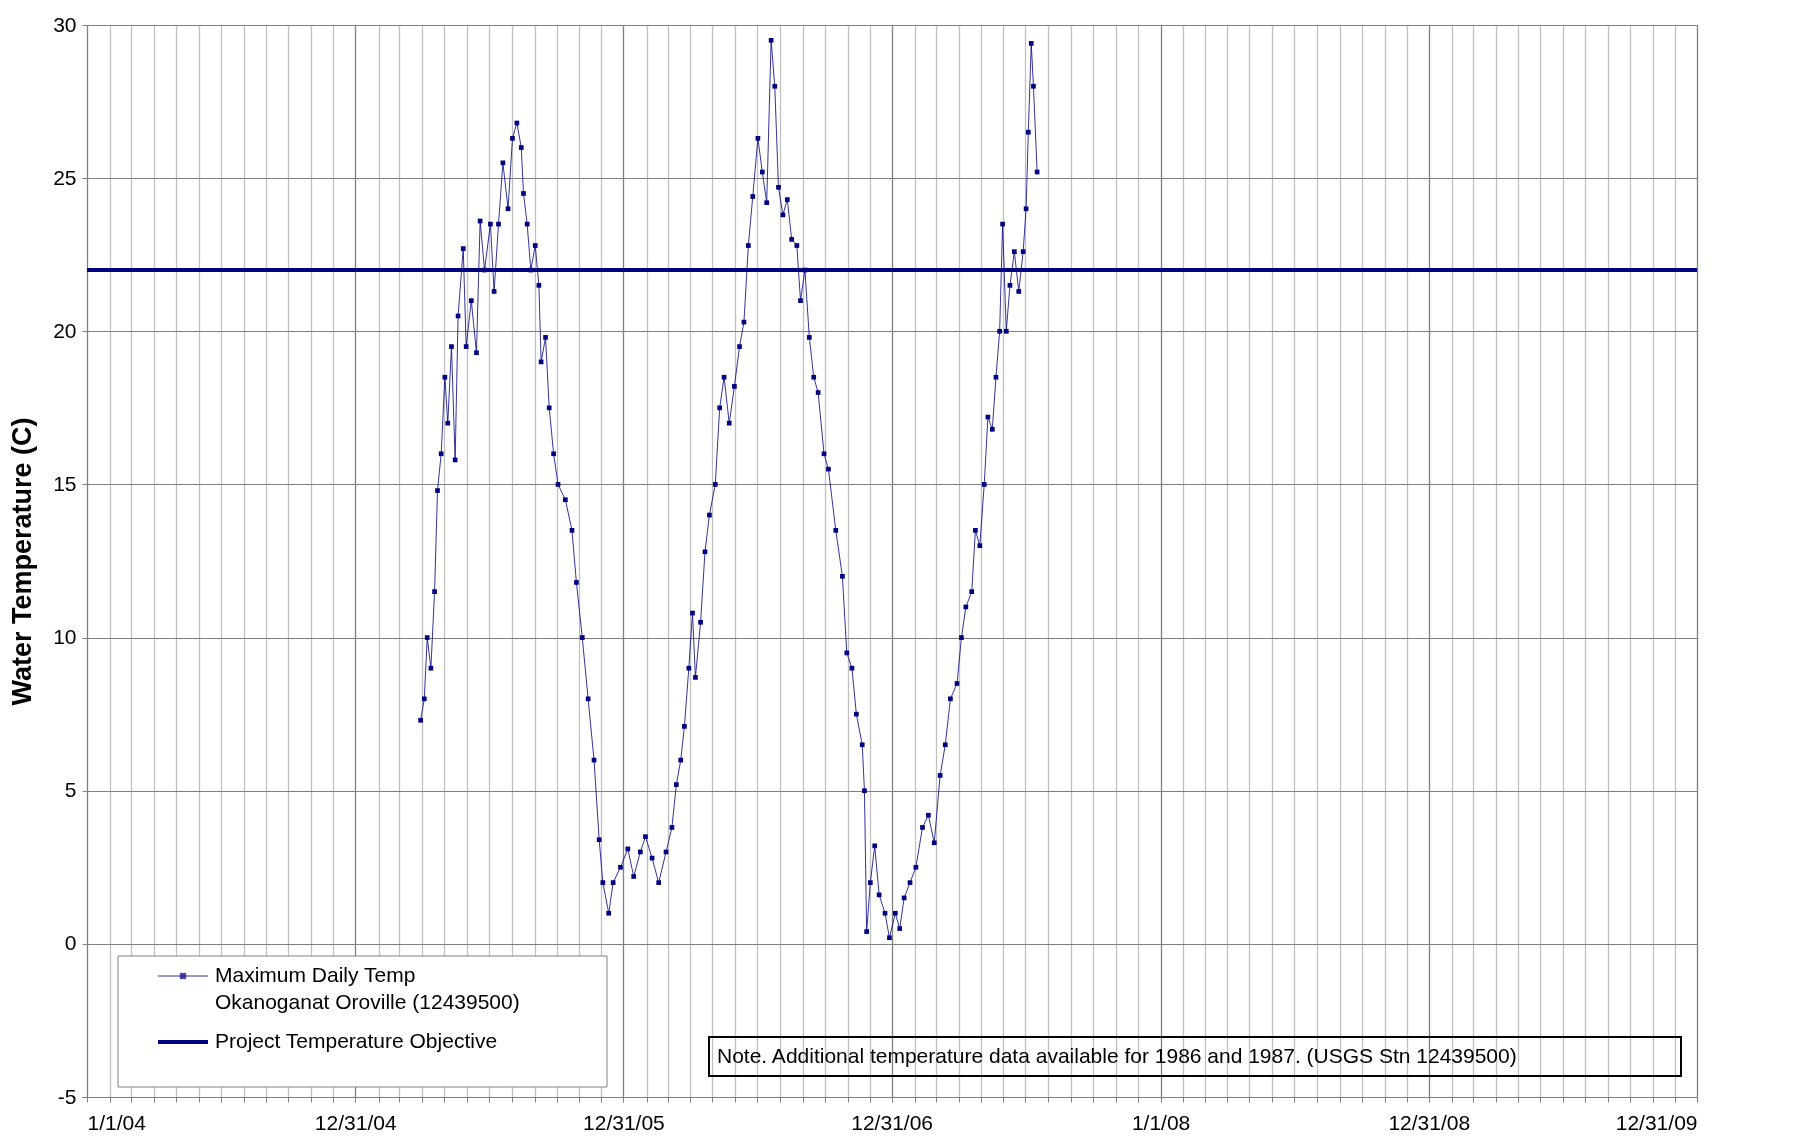 The image size is (1805, 1146). Describe the element at coordinates (356, 1040) in the screenshot. I see `legend-label: Project Temperature Objective` at that location.